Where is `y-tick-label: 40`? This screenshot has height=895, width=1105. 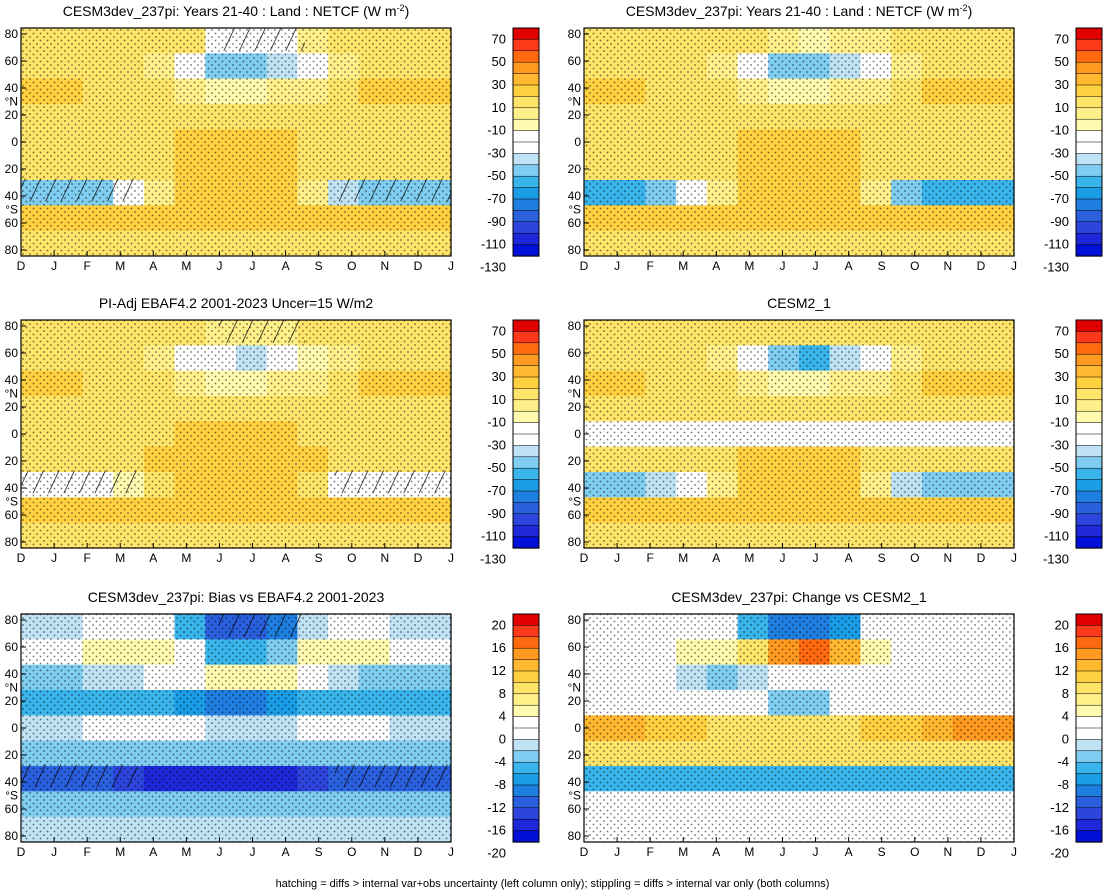
y-tick-label: 40 is located at coordinates (575, 196).